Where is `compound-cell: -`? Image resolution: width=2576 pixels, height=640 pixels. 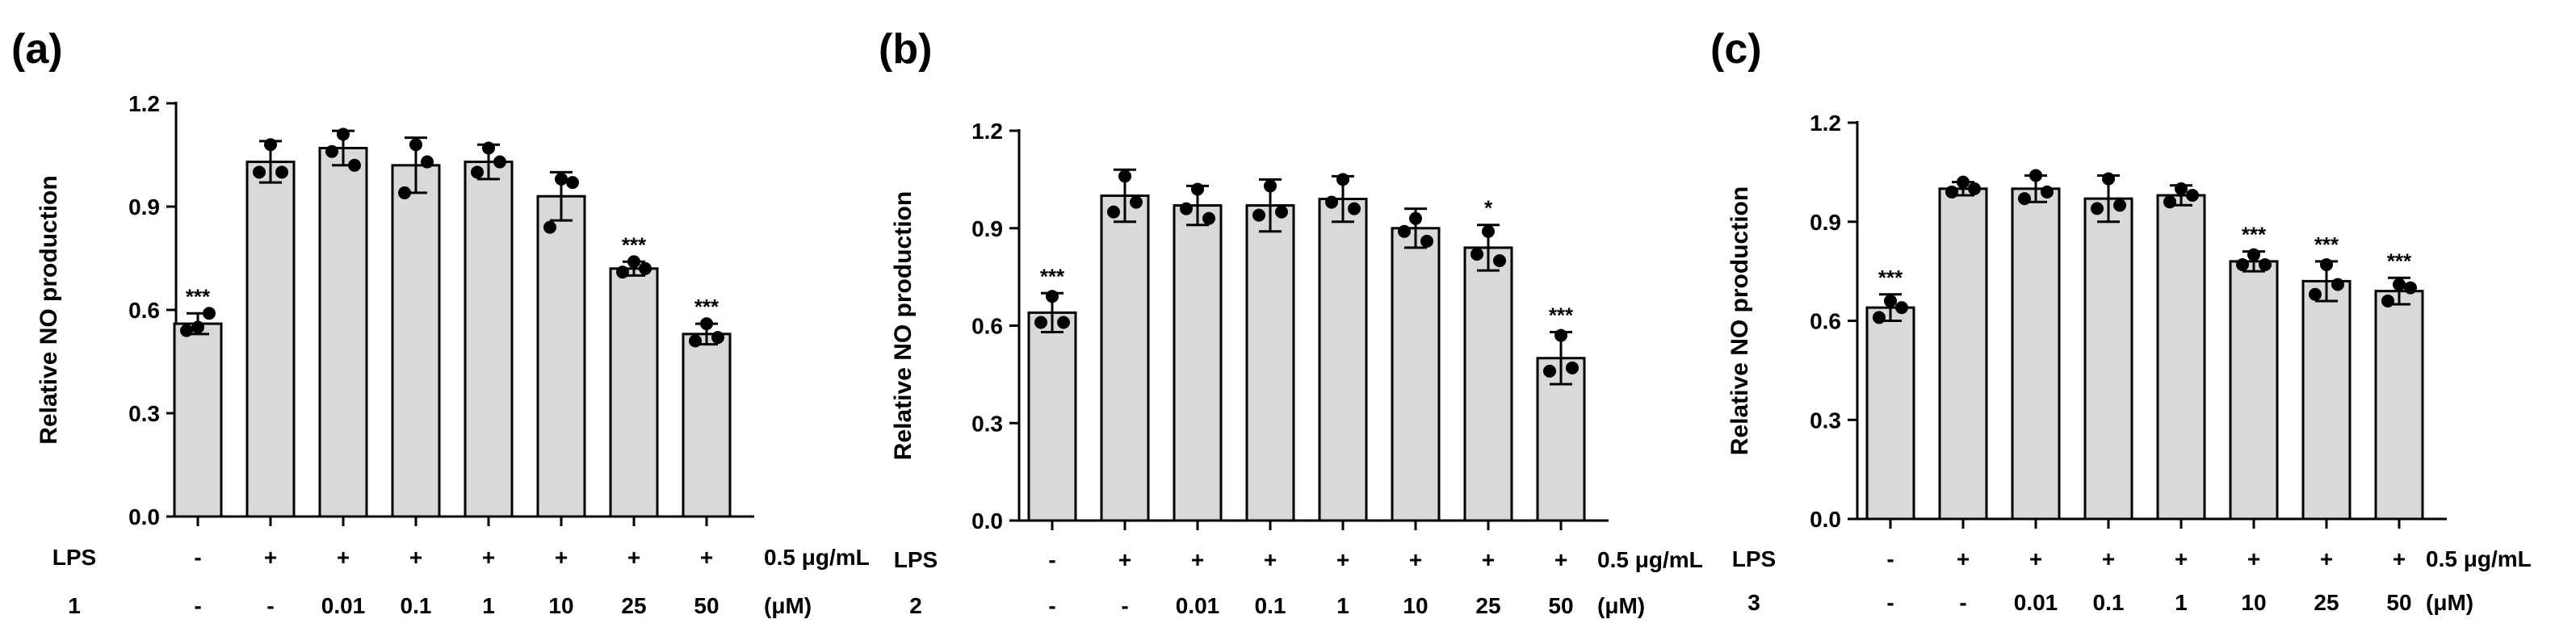
compound-cell: - is located at coordinates (1124, 605).